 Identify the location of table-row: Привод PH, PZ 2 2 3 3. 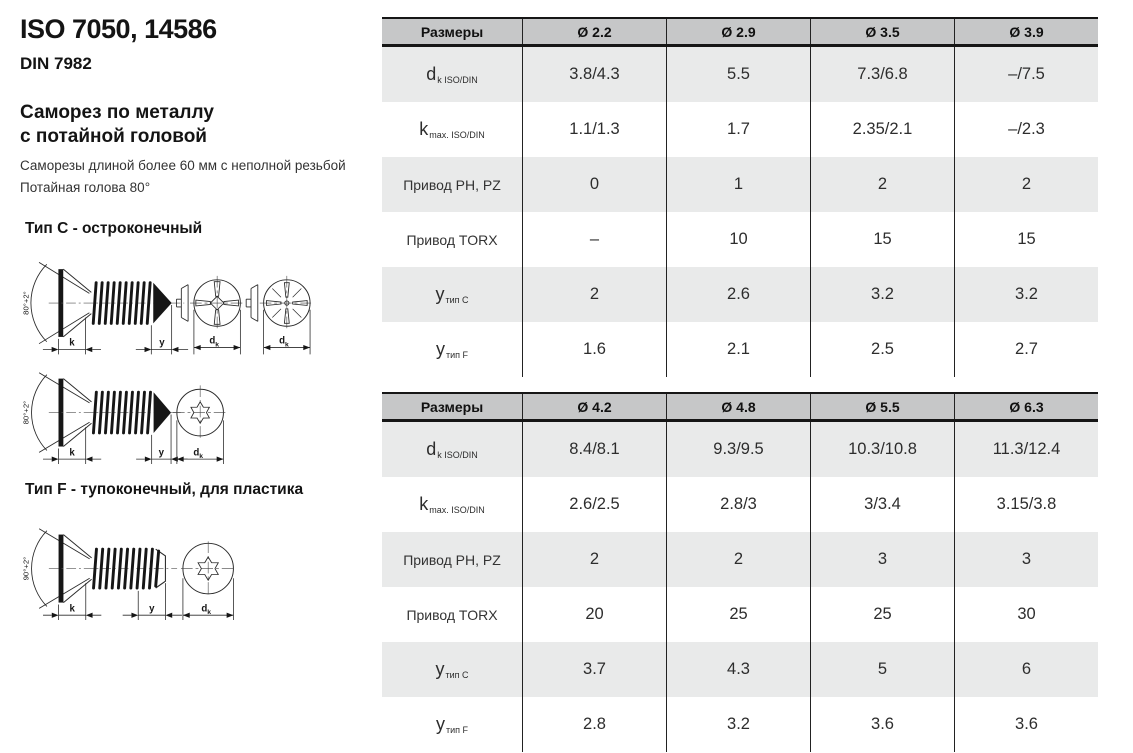
(740, 559).